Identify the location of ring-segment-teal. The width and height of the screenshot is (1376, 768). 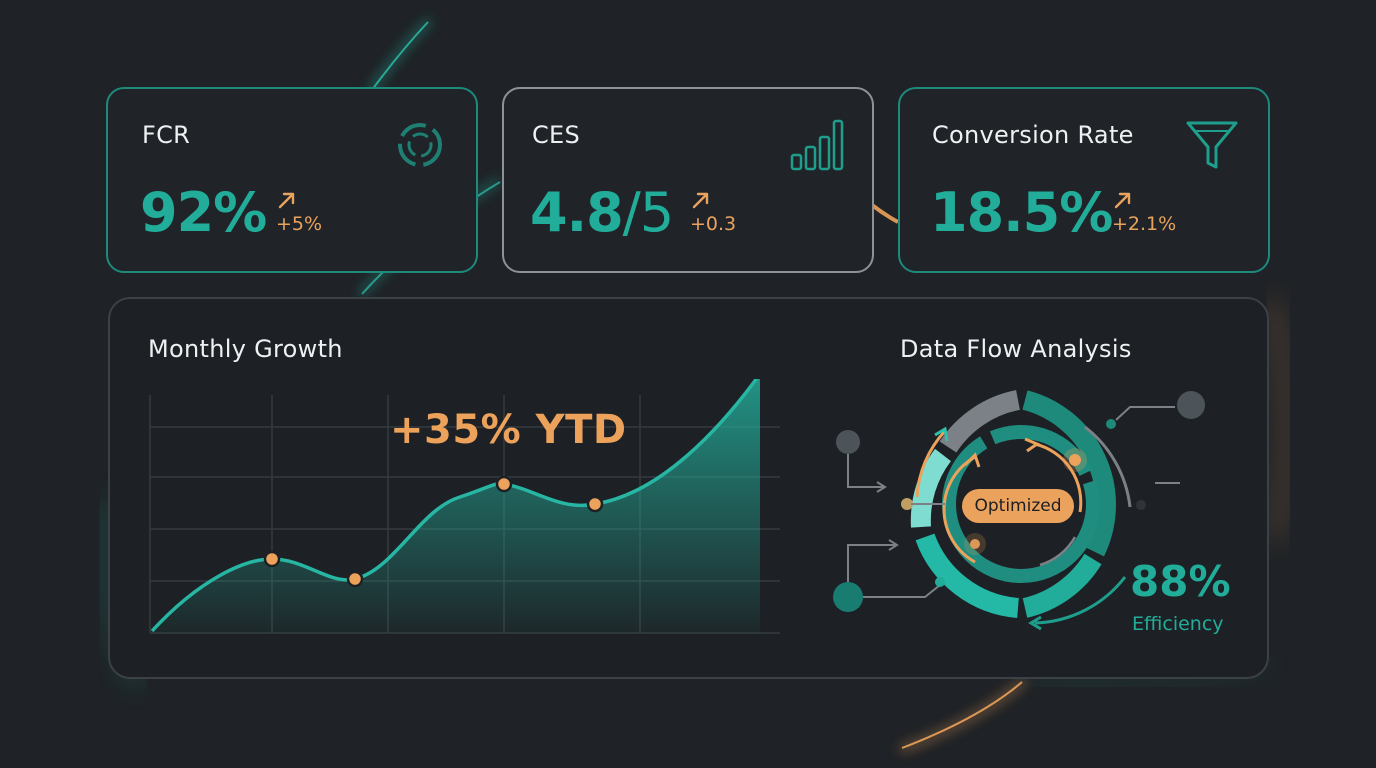
(1069, 473).